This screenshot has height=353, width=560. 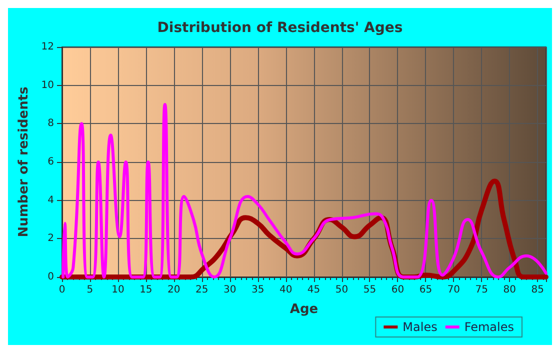 What do you see at coordinates (51, 238) in the screenshot?
I see `y-tick-label: 2` at bounding box center [51, 238].